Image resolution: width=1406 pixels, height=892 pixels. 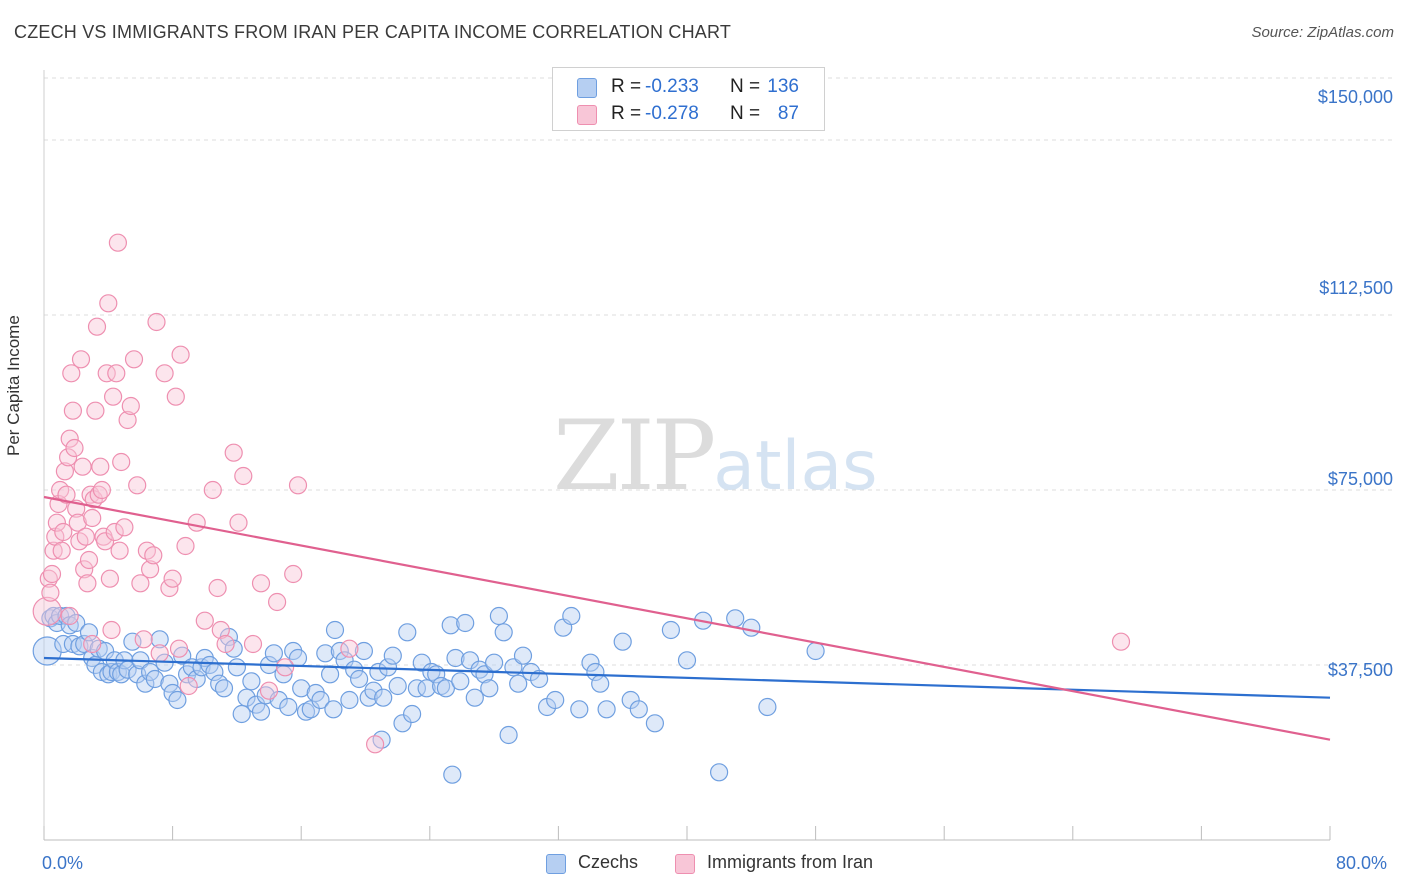 I want to click on bottom-legend-swatch-iran, so click(x=685, y=864).